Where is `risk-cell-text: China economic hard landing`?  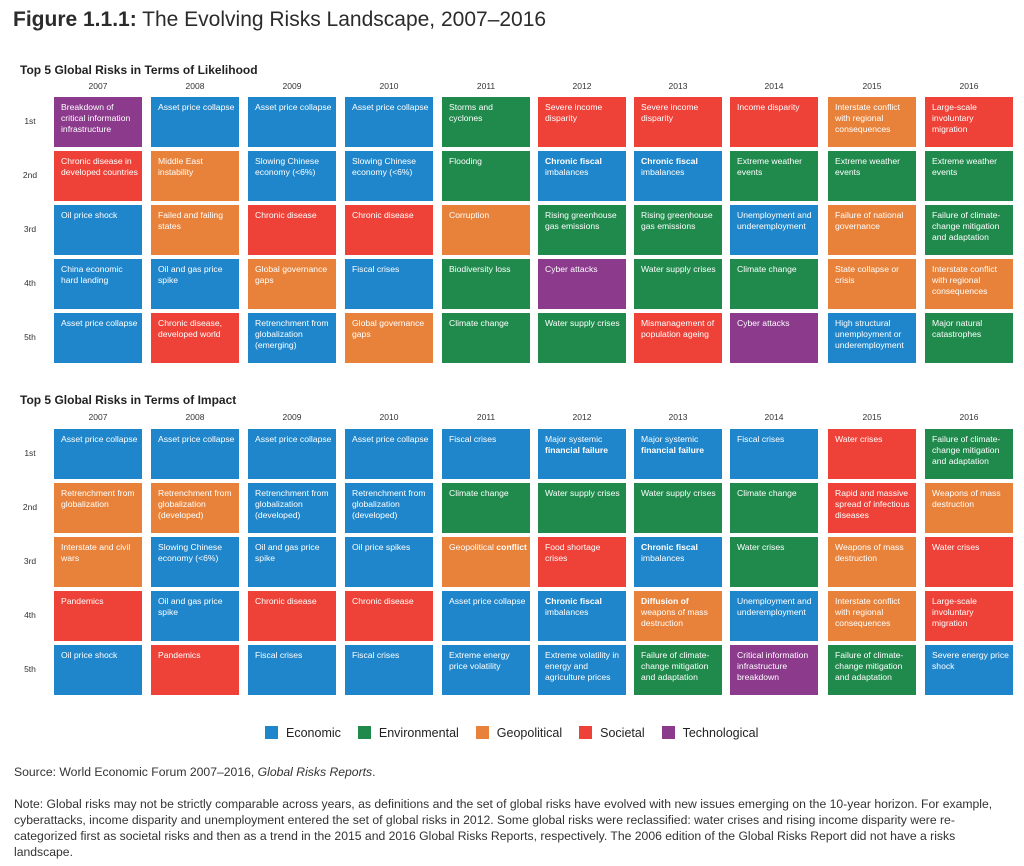
risk-cell-text: China economic hard landing is located at coordinates (92, 274).